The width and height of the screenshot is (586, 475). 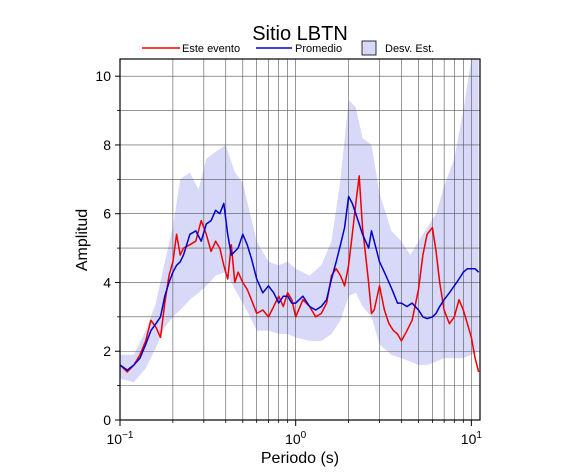 What do you see at coordinates (300, 458) in the screenshot?
I see `x-axis-label: Periodo (s)` at bounding box center [300, 458].